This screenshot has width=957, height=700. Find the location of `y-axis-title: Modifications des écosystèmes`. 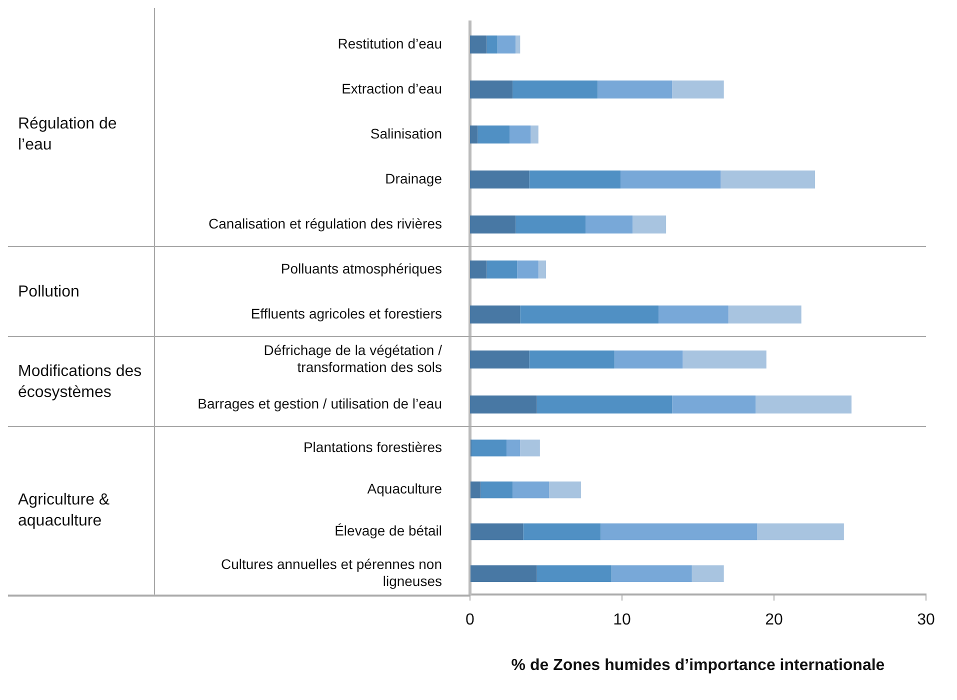

y-axis-title: Modifications des écosystèmes is located at coordinates (80, 381).